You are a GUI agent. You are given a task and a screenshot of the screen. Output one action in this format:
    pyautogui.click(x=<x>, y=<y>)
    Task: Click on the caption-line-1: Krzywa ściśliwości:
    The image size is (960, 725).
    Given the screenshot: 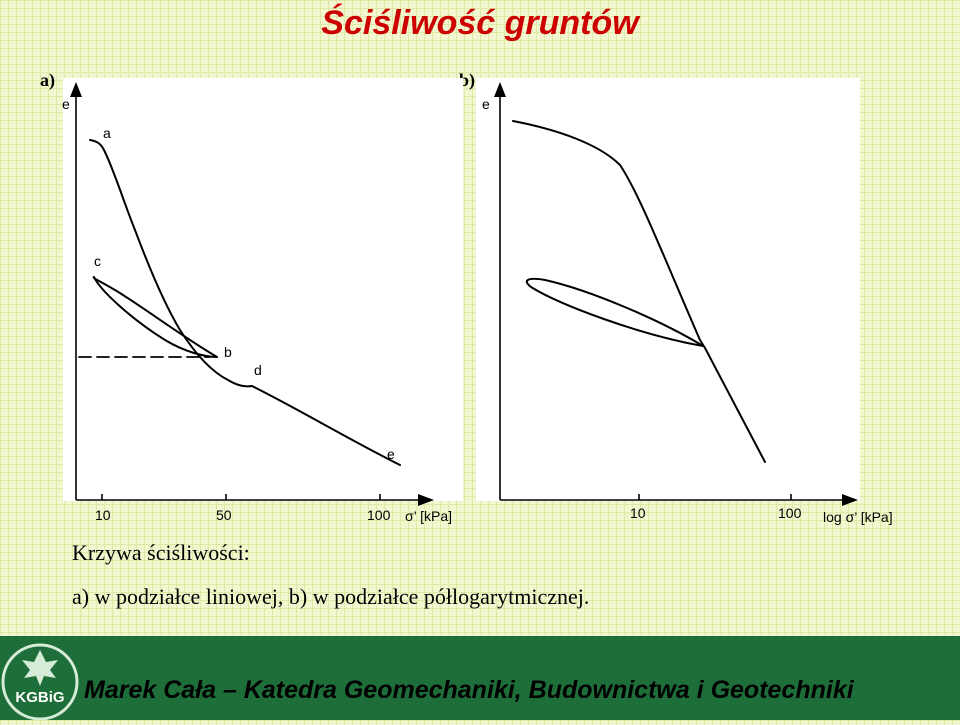 What is the action you would take?
    pyautogui.click(x=161, y=552)
    